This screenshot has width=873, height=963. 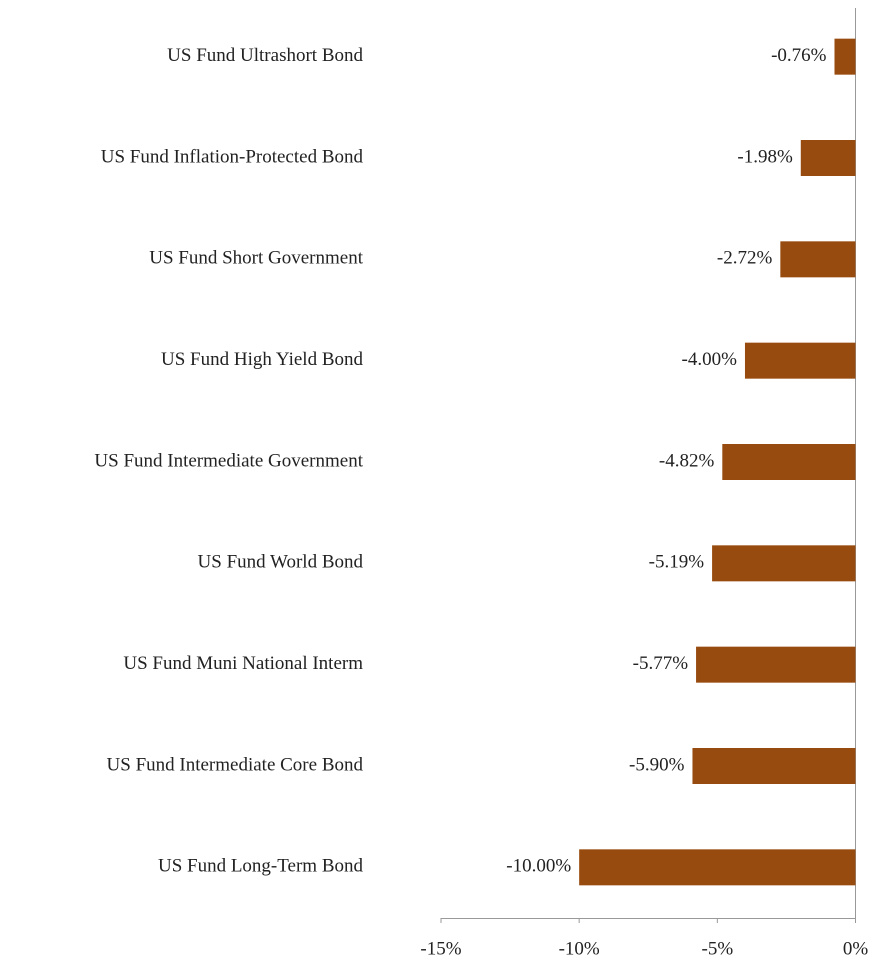 I want to click on data-label: -1.98%, so click(x=765, y=156).